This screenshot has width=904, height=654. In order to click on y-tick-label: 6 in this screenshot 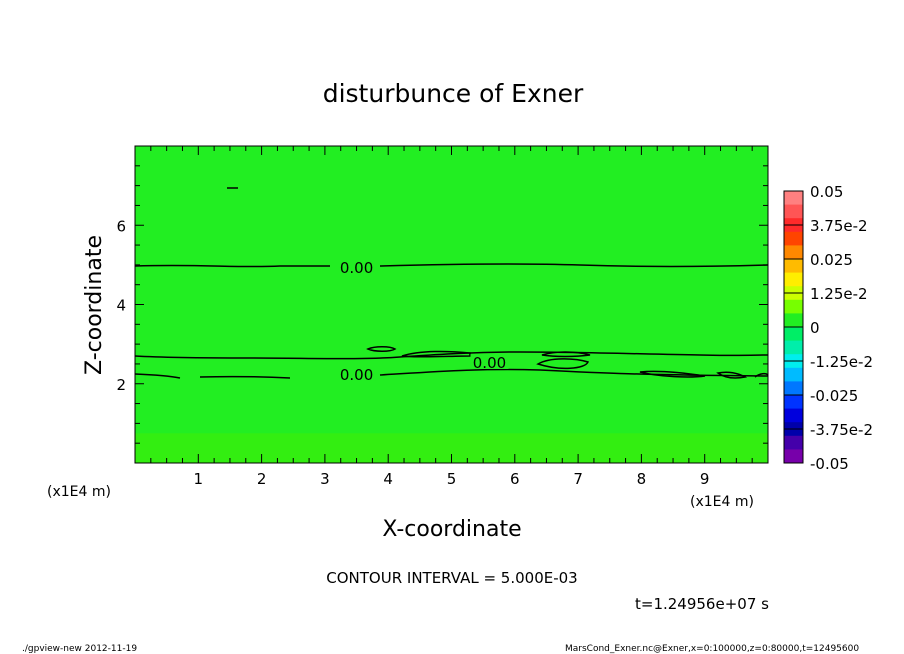, I will do `click(121, 226)`.